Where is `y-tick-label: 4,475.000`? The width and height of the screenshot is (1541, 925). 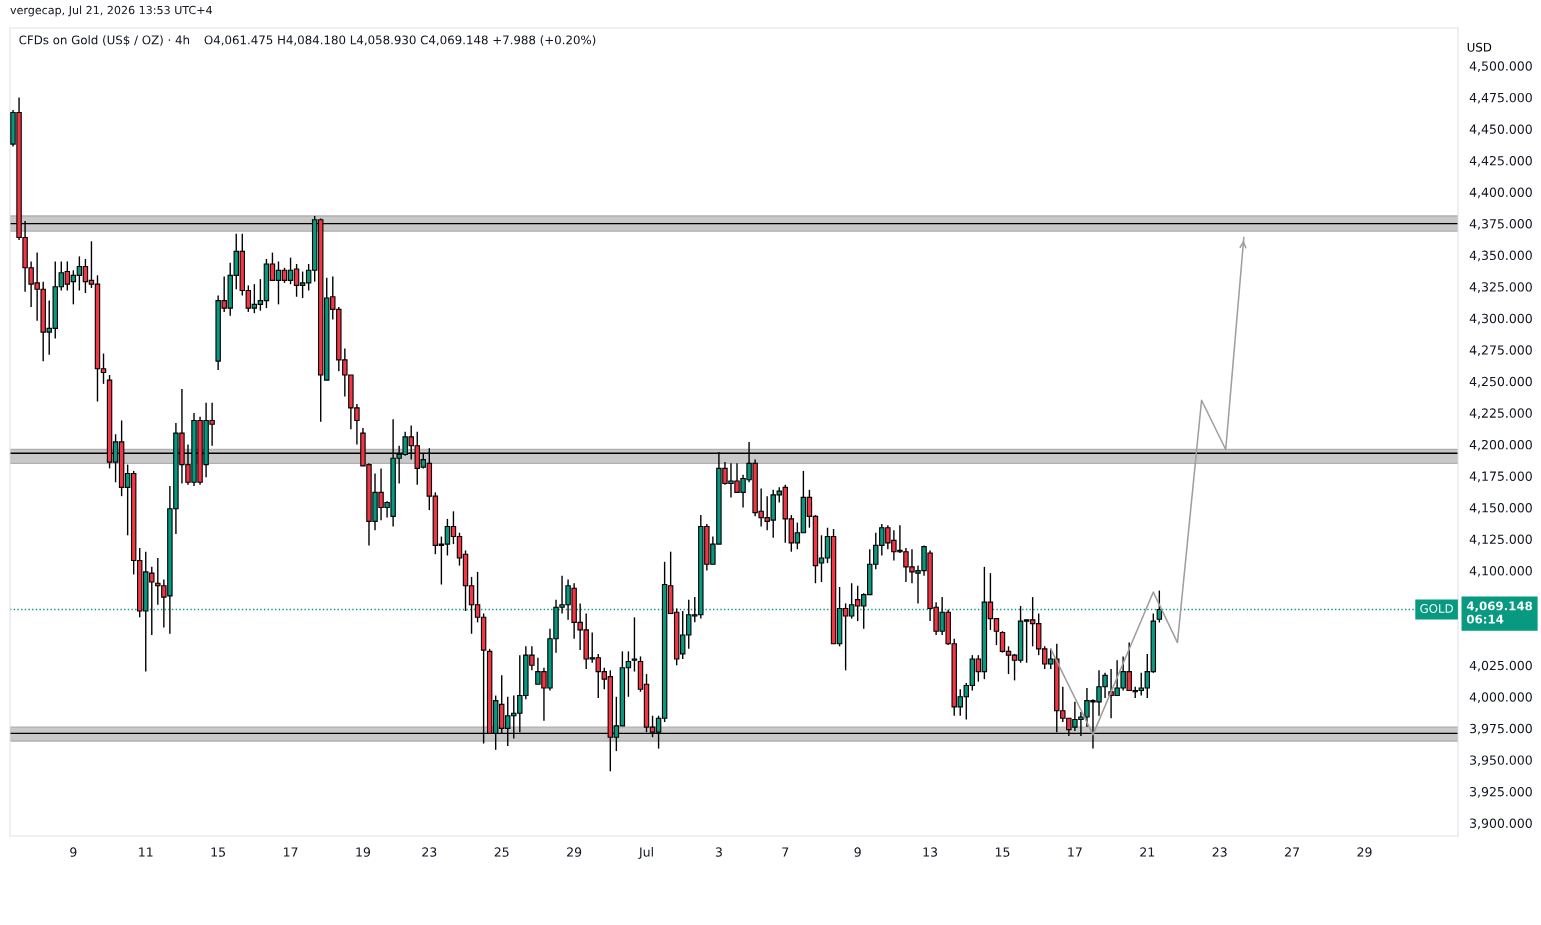
y-tick-label: 4,475.000 is located at coordinates (1500, 98).